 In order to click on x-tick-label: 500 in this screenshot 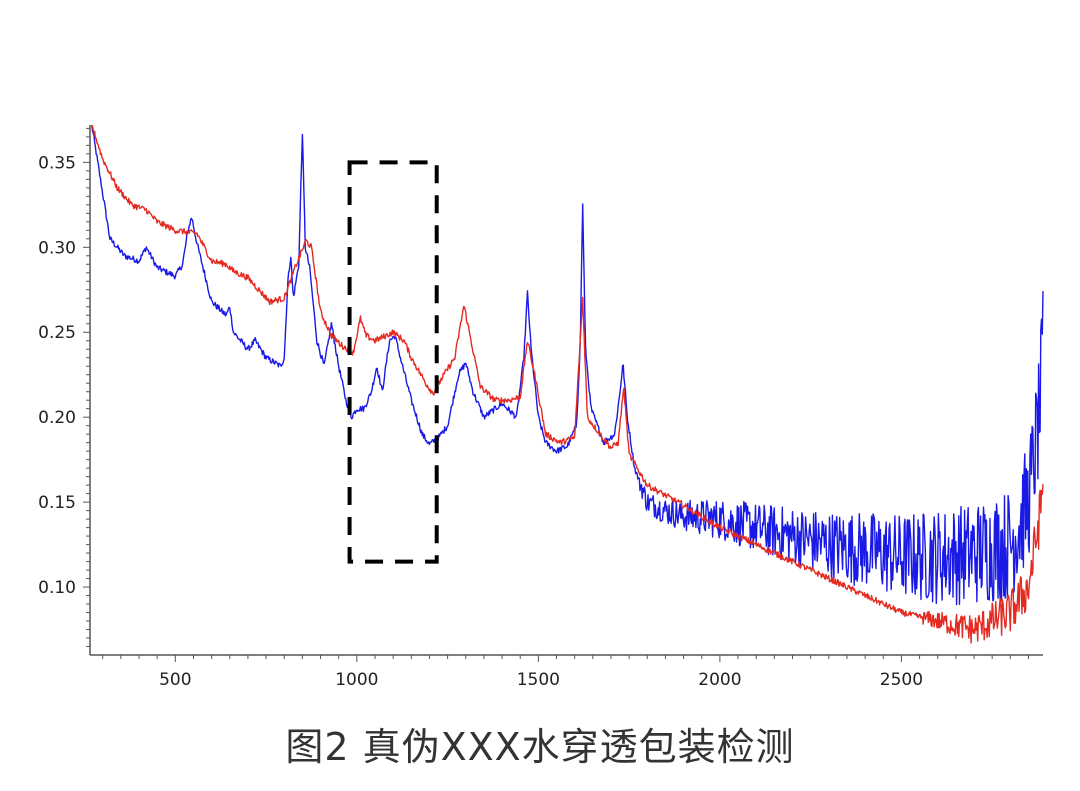, I will do `click(175, 680)`.